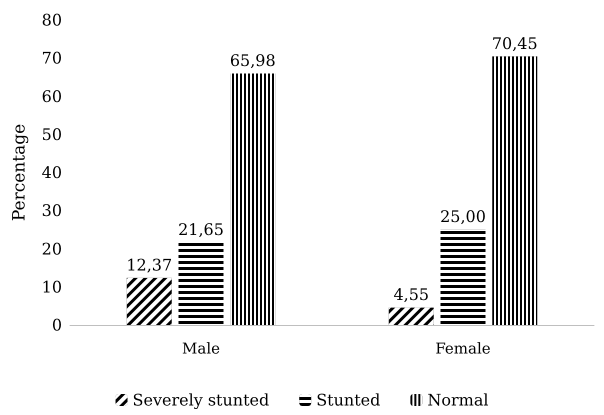  I want to click on legend-label: Severely stunted, so click(201, 400).